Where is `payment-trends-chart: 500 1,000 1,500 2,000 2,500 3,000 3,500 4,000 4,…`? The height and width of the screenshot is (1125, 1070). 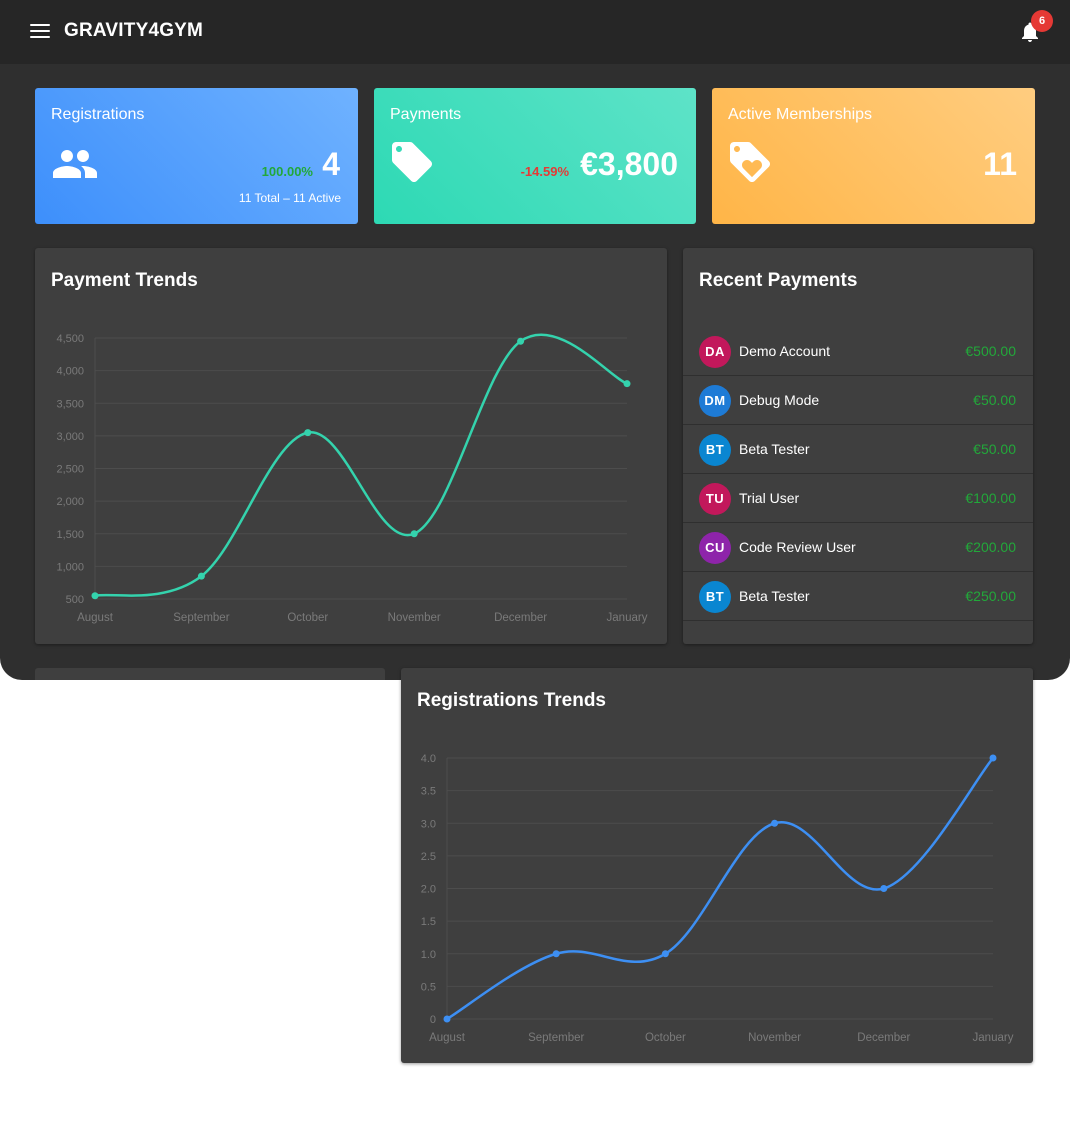 payment-trends-chart: 500 1,000 1,500 2,000 2,500 3,000 3,500 4,000 4,… is located at coordinates (352, 478).